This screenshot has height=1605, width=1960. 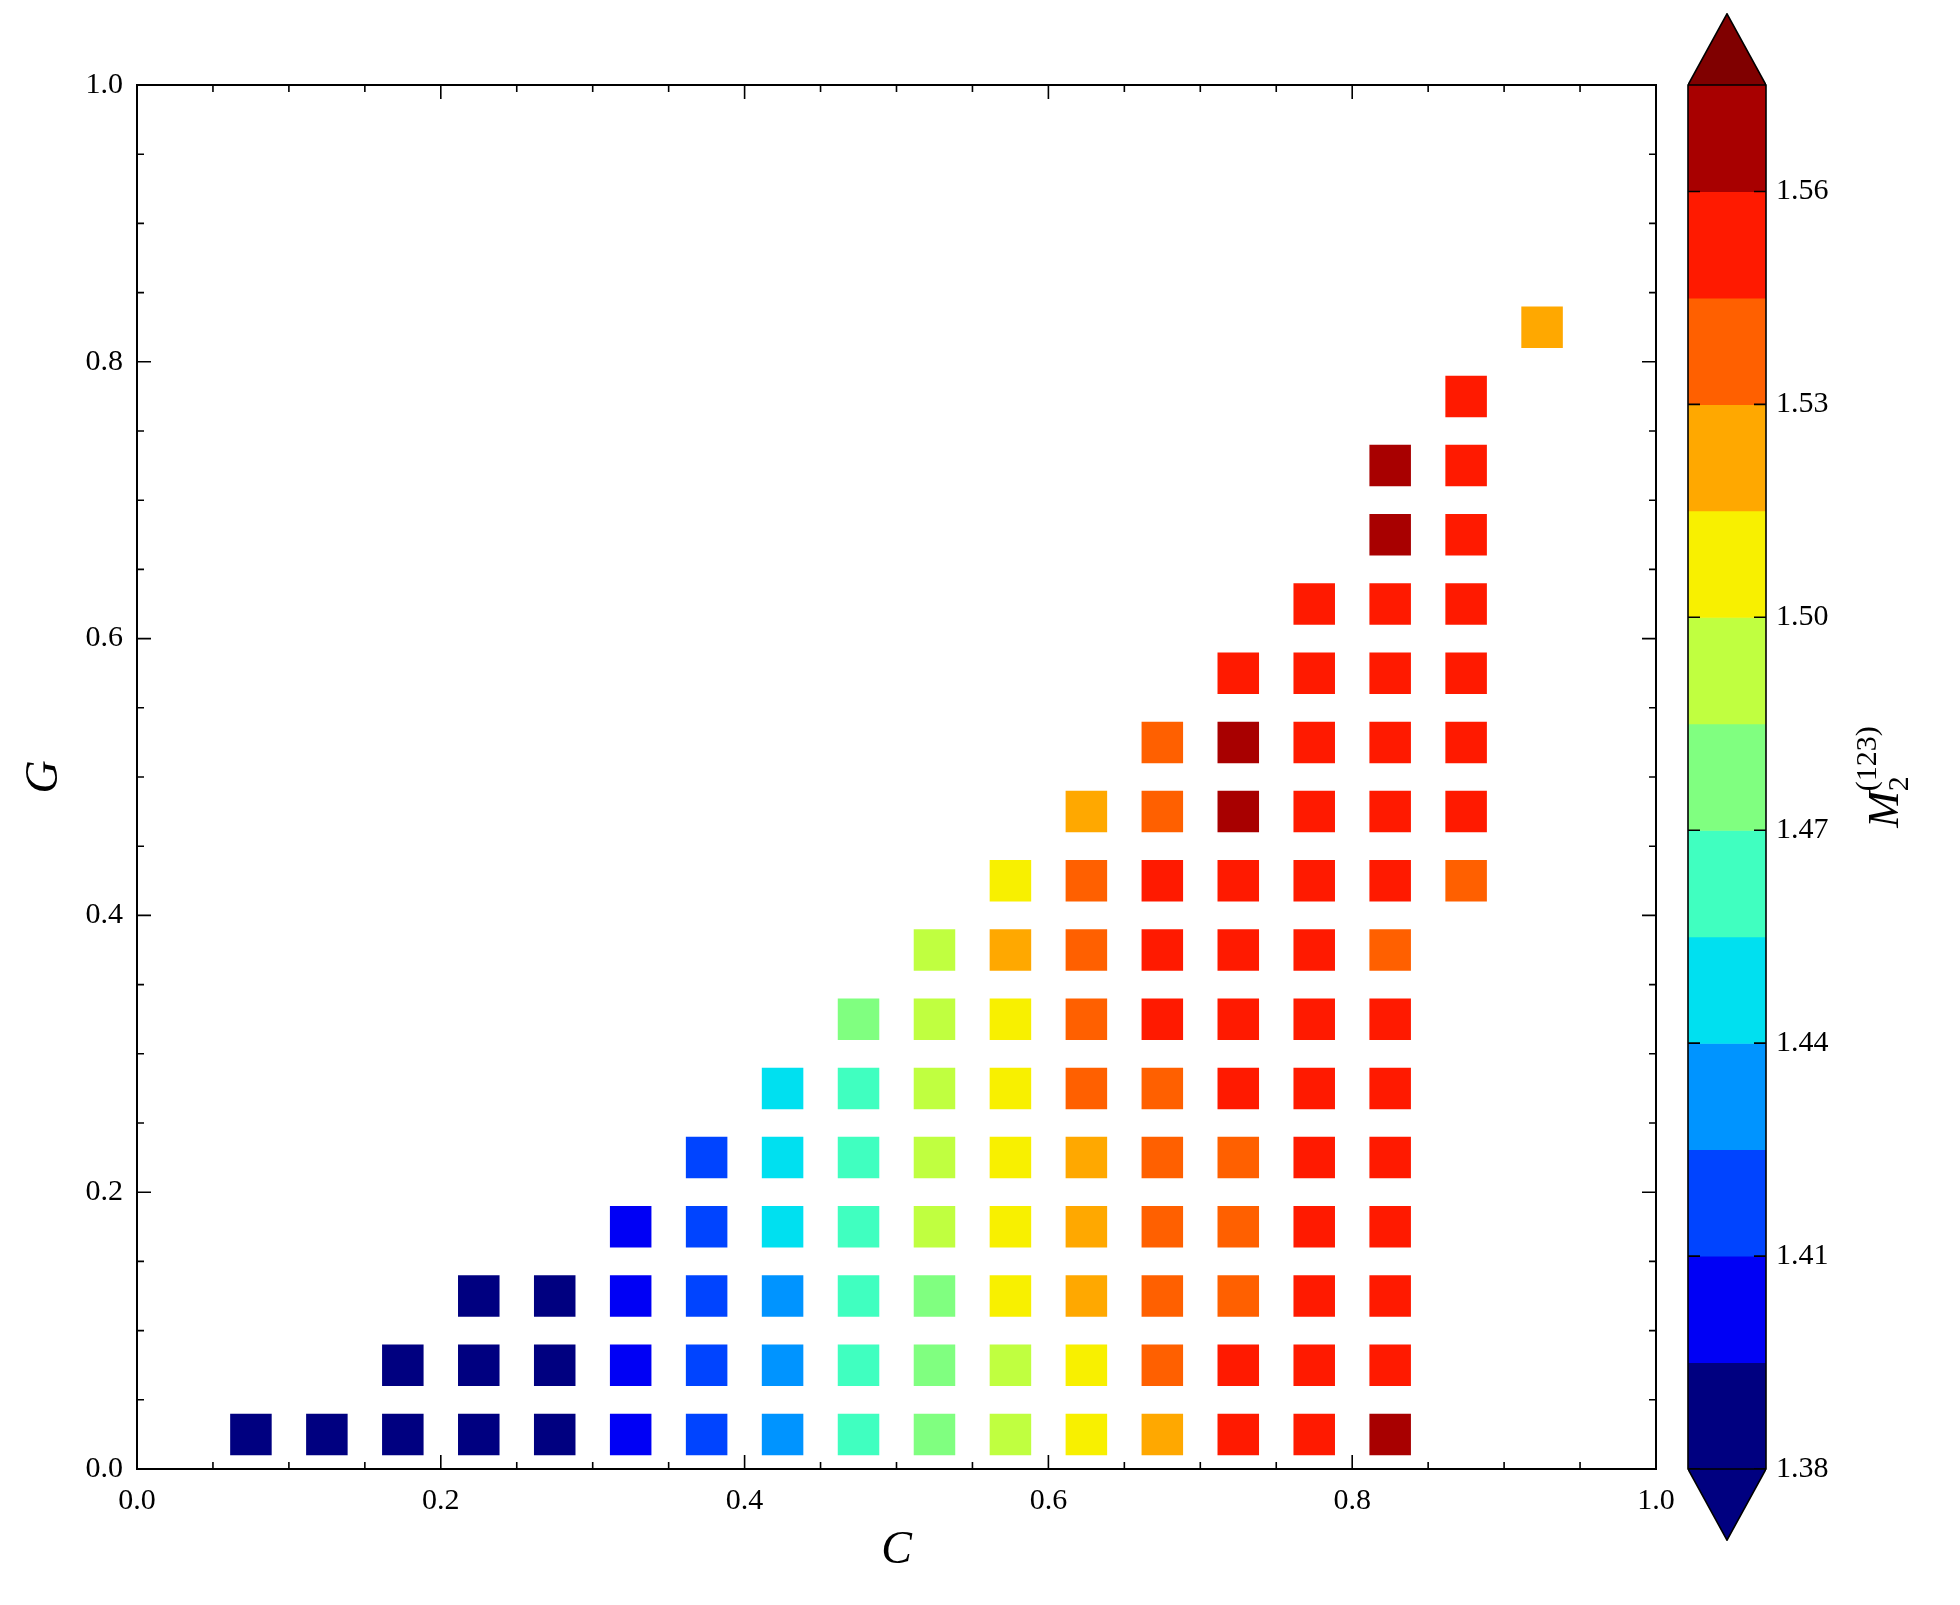 I want to click on color-bar-title: M2(123), so click(x=1881, y=777).